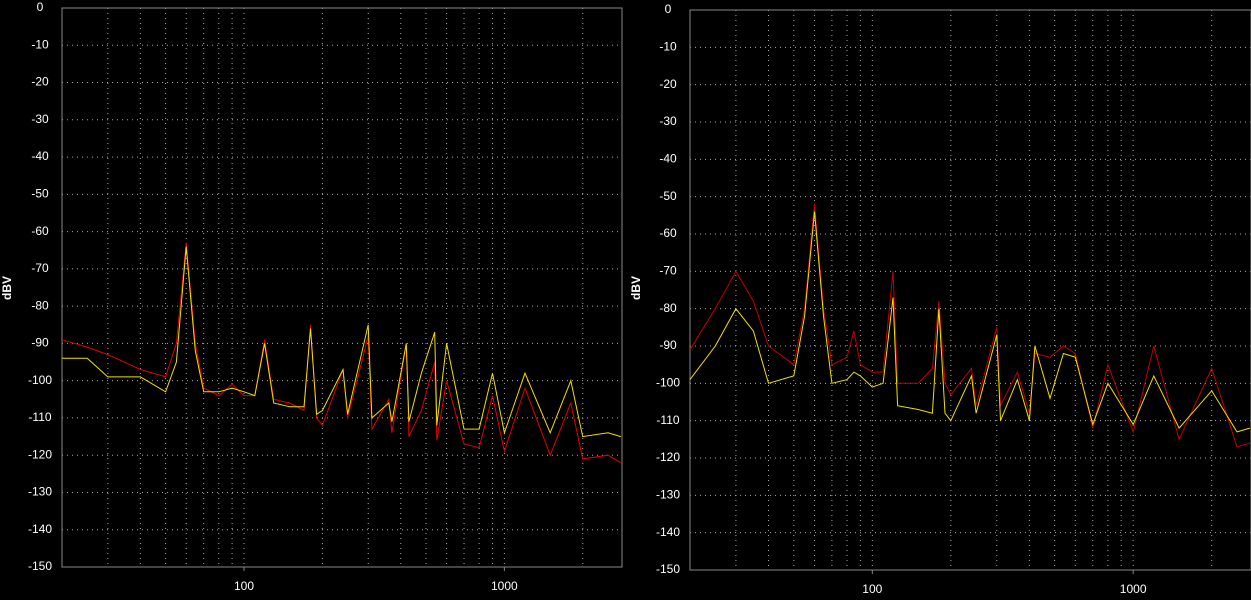 Image resolution: width=1251 pixels, height=600 pixels. I want to click on spectrum-line, so click(341, 342).